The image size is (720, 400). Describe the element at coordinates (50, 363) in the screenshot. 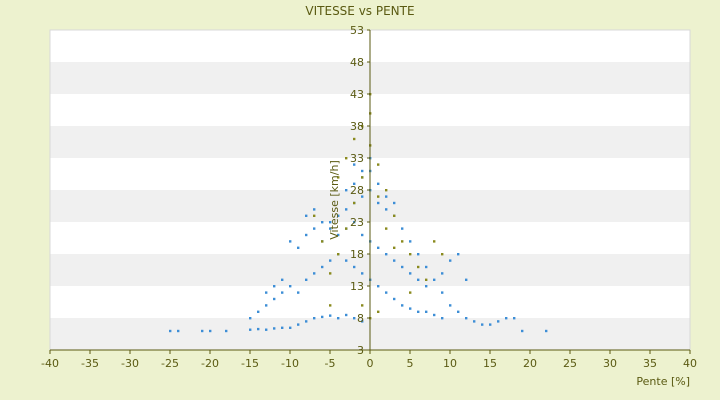

I see `x-tick-label: -40` at that location.